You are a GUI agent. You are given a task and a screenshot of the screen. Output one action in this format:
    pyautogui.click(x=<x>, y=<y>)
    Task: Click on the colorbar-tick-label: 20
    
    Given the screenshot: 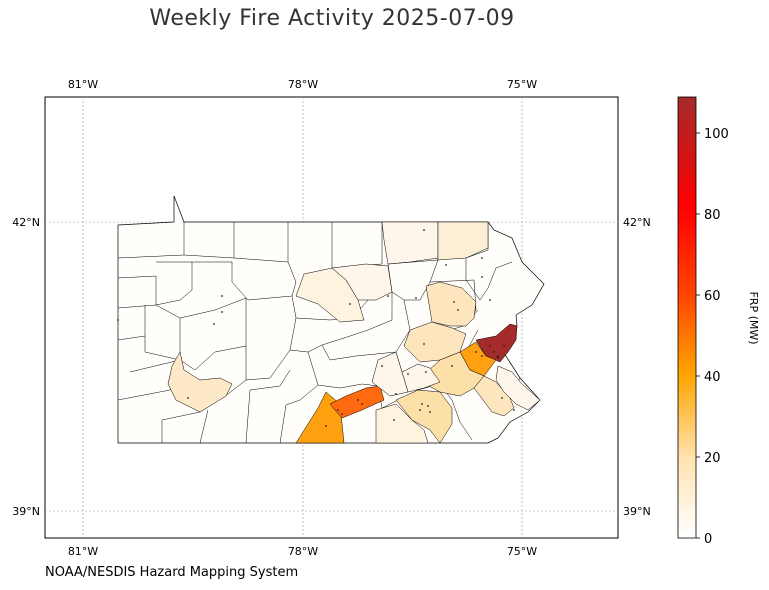 What is the action you would take?
    pyautogui.click(x=712, y=458)
    